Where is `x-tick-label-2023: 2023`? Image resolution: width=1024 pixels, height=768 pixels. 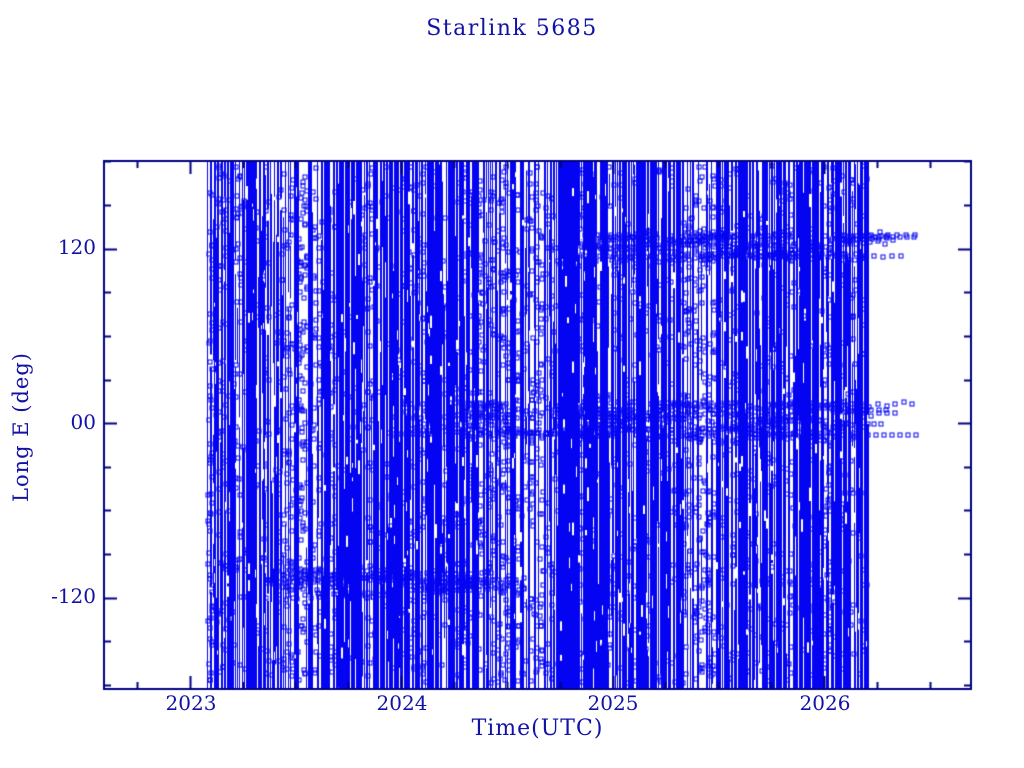 x-tick-label-2023: 2023 is located at coordinates (191, 703).